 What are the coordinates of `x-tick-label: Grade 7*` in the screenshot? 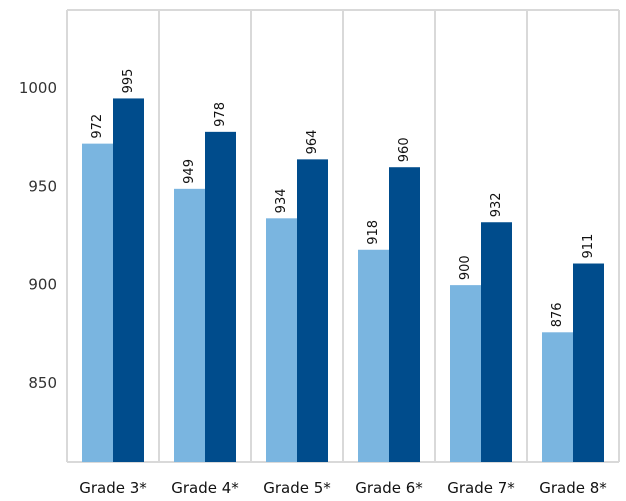 It's located at (481, 488).